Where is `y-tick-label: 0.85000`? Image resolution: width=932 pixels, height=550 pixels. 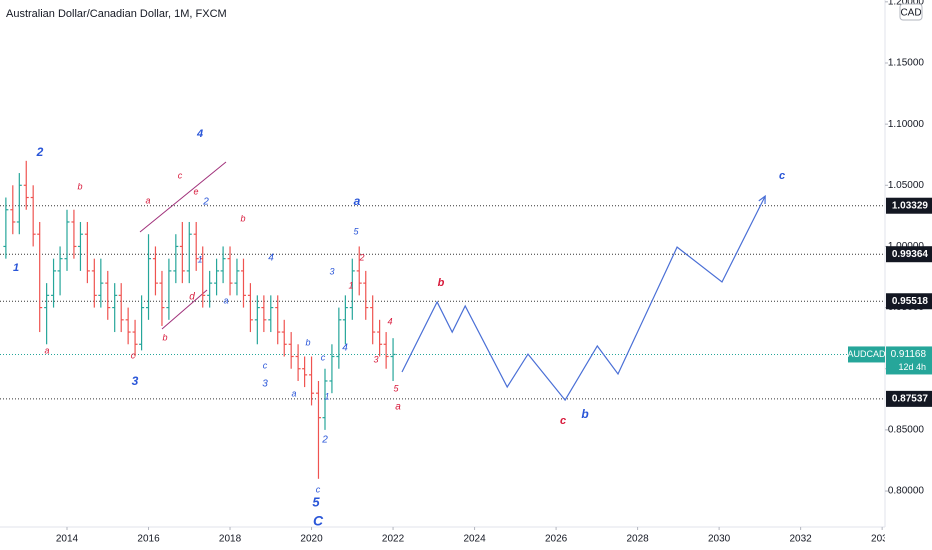
y-tick-label: 0.85000 is located at coordinates (906, 430).